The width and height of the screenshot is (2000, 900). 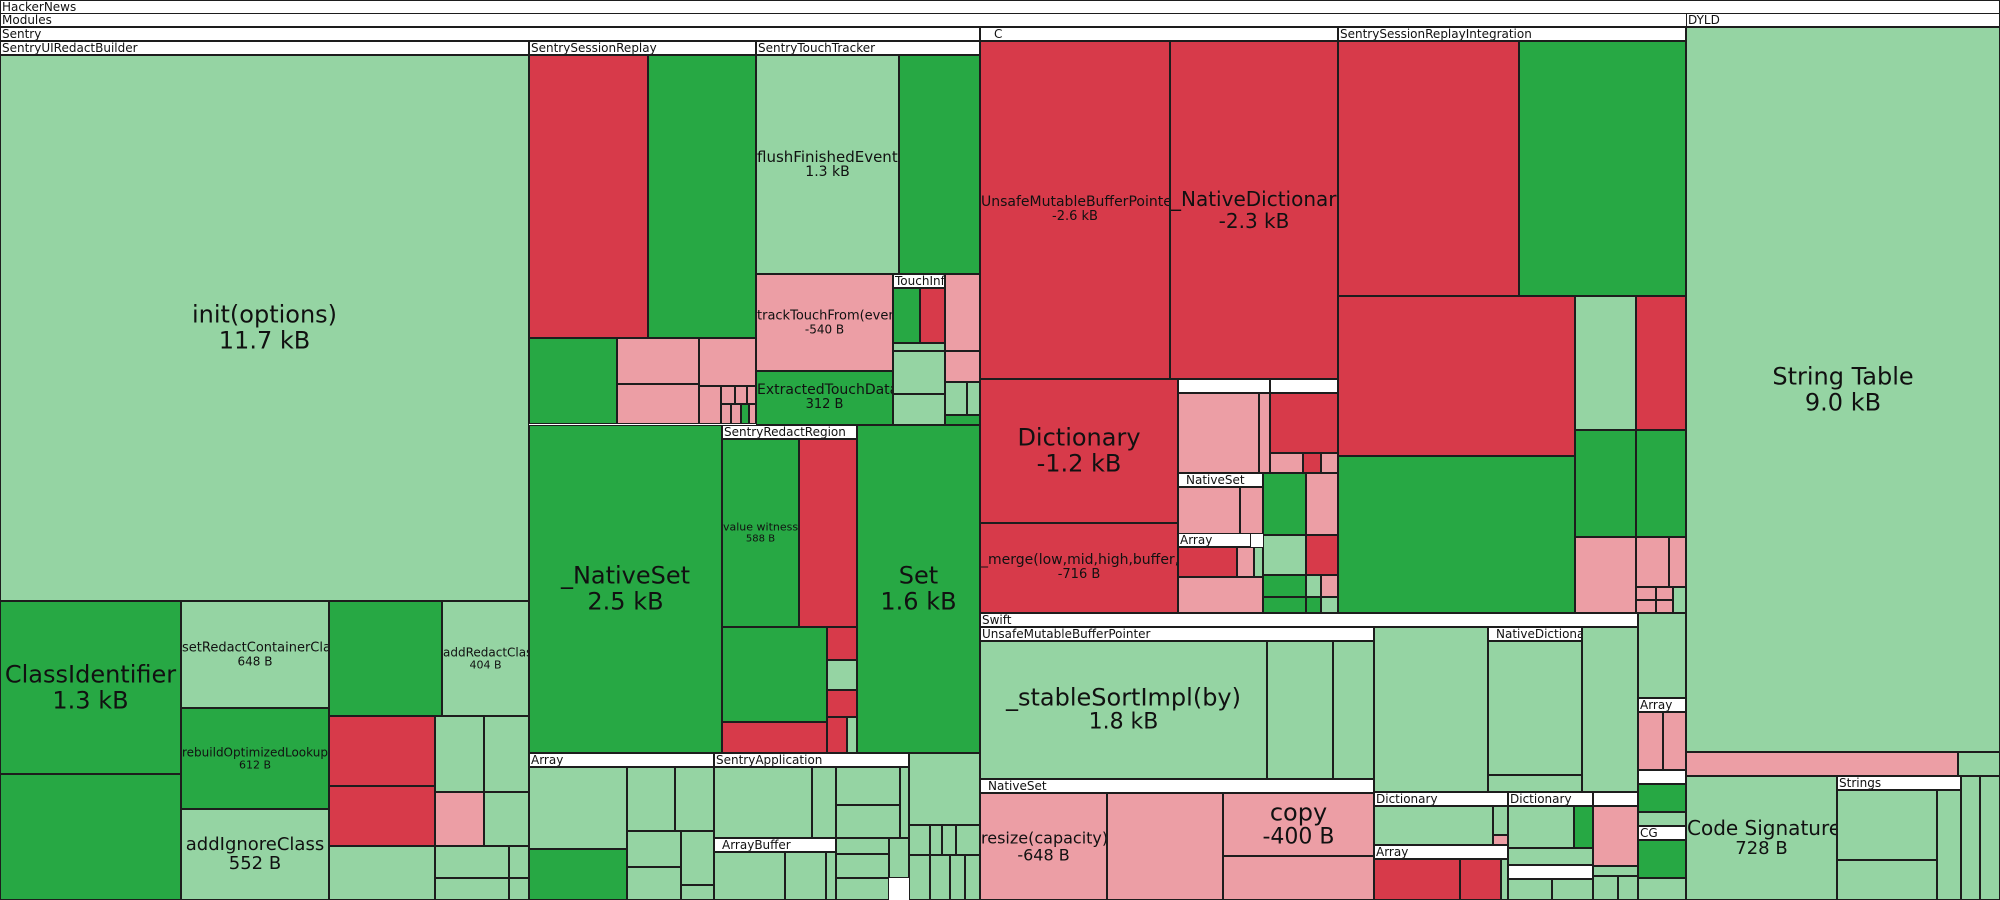 What do you see at coordinates (824, 398) in the screenshot?
I see `treemap-node-extractedtouchdata: ExtractedTouchData 312 B` at bounding box center [824, 398].